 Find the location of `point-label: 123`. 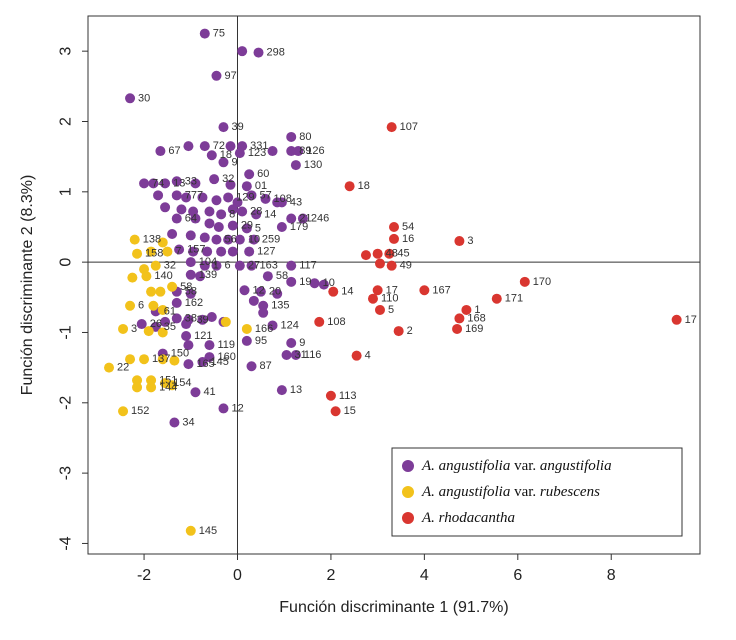

point-label: 123 is located at coordinates (257, 153).